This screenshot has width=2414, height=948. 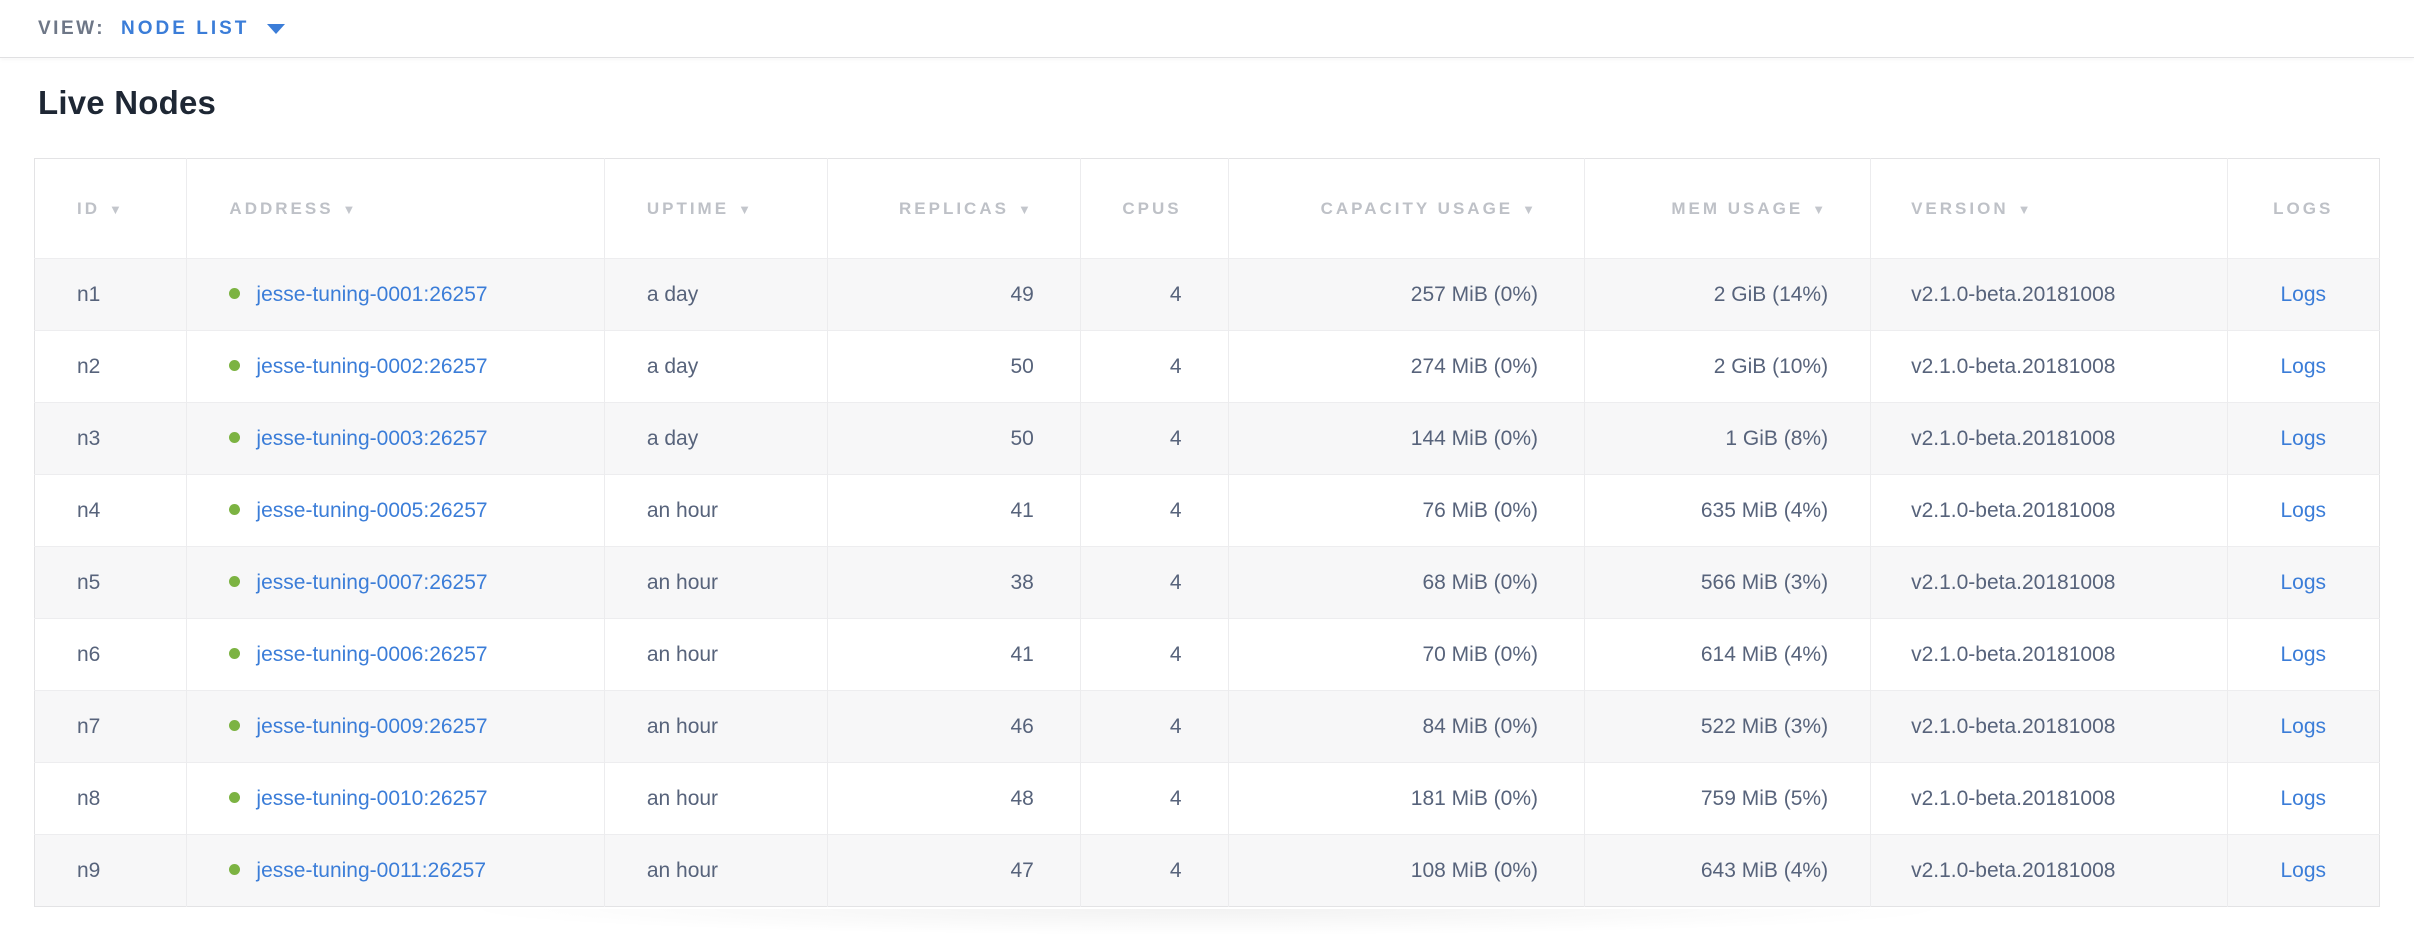 What do you see at coordinates (1727, 582) in the screenshot?
I see `mem-cell: 566 MiB (3%)` at bounding box center [1727, 582].